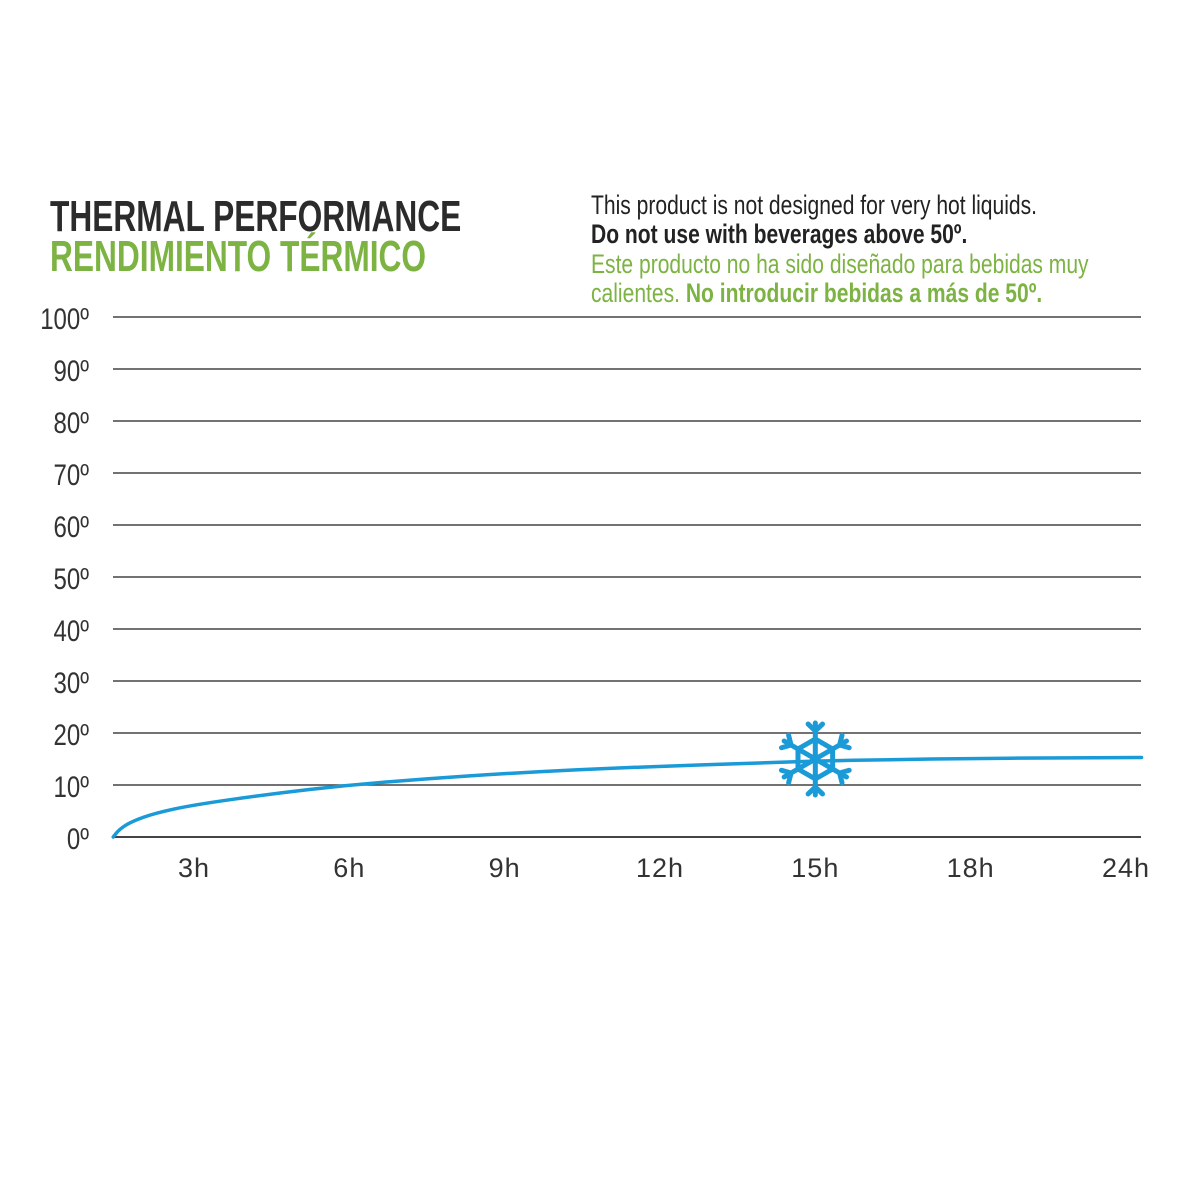 The width and height of the screenshot is (1200, 1200). What do you see at coordinates (72, 474) in the screenshot?
I see `y-tick-label: 70º` at bounding box center [72, 474].